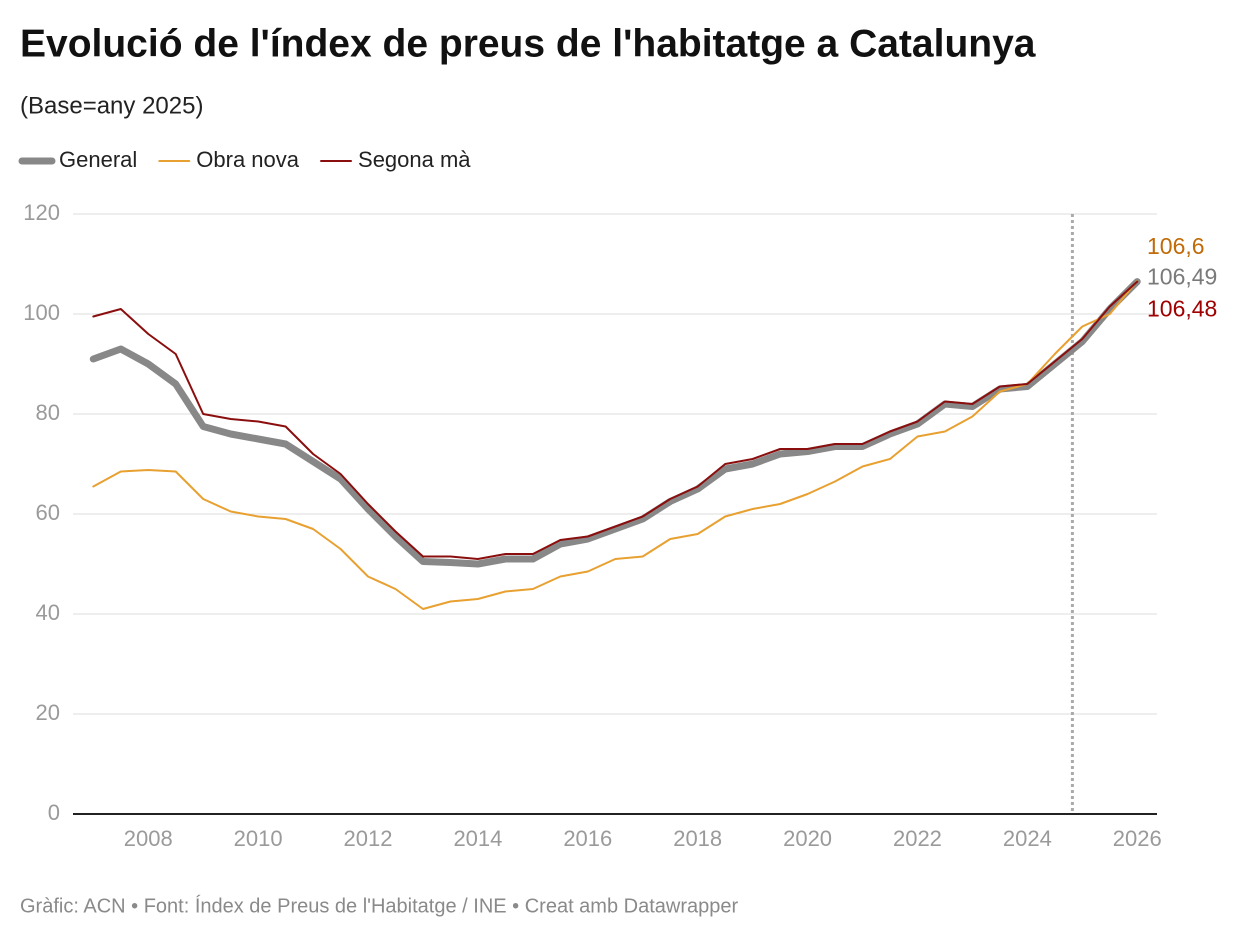 The width and height of the screenshot is (1240, 945). I want to click on y-tick-label: 0, so click(54, 812).